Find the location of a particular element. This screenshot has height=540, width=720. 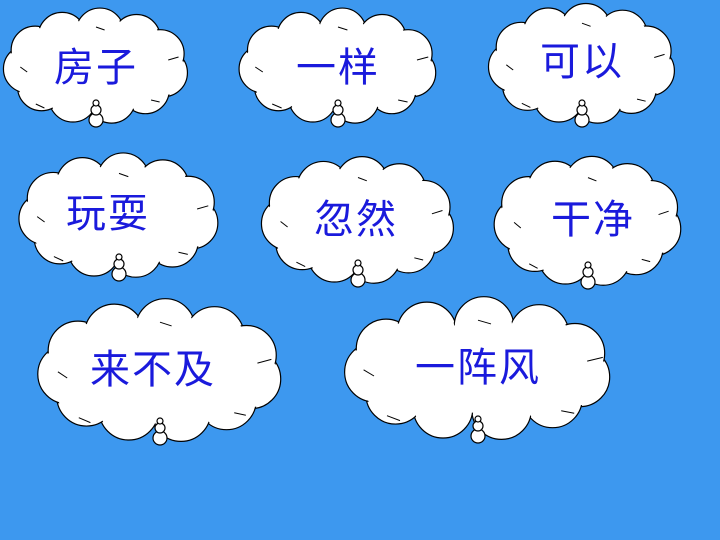

word-label: 来不及 is located at coordinates (153, 370).